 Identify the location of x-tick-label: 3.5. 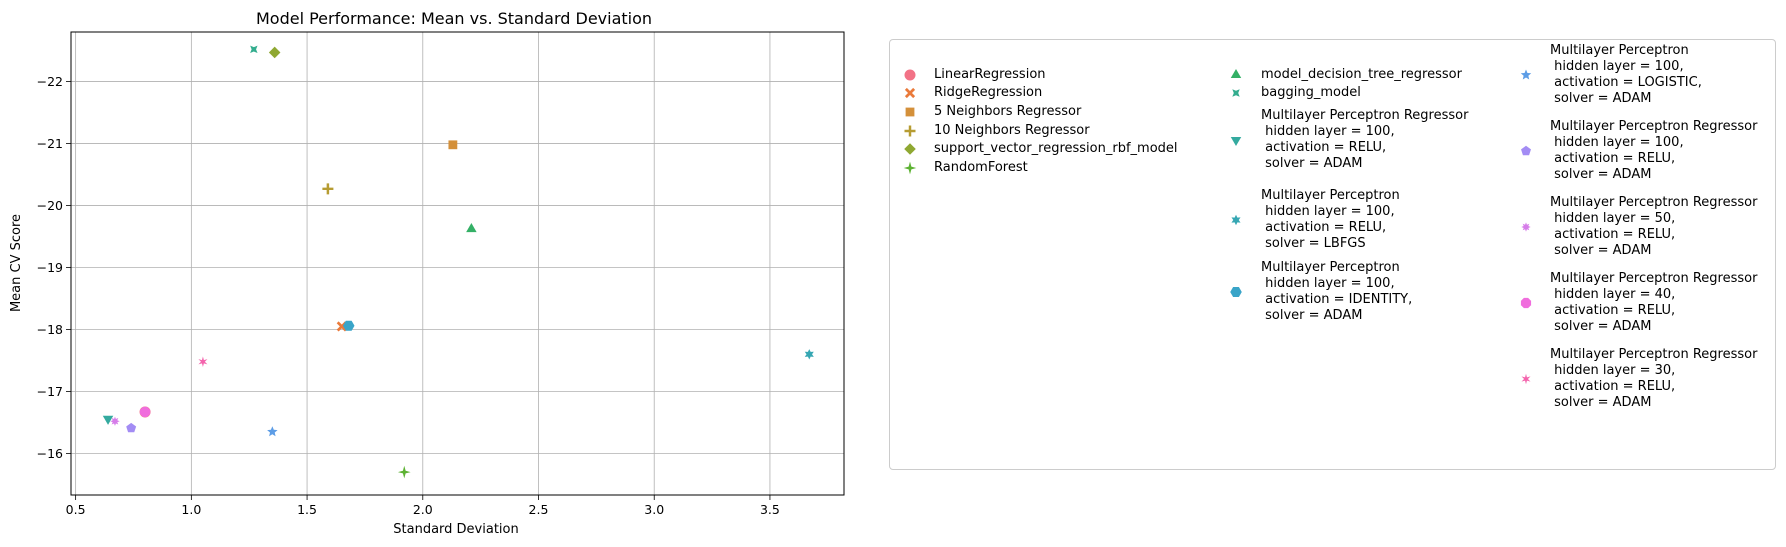
(770, 509).